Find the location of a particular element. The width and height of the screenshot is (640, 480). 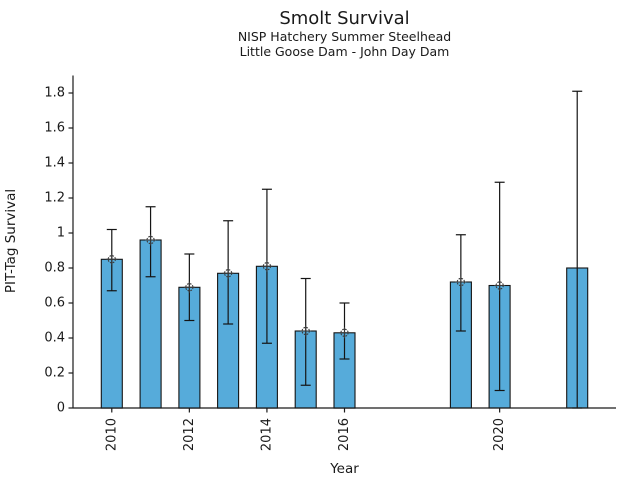

x-tick-label: 2010 is located at coordinates (111, 434).